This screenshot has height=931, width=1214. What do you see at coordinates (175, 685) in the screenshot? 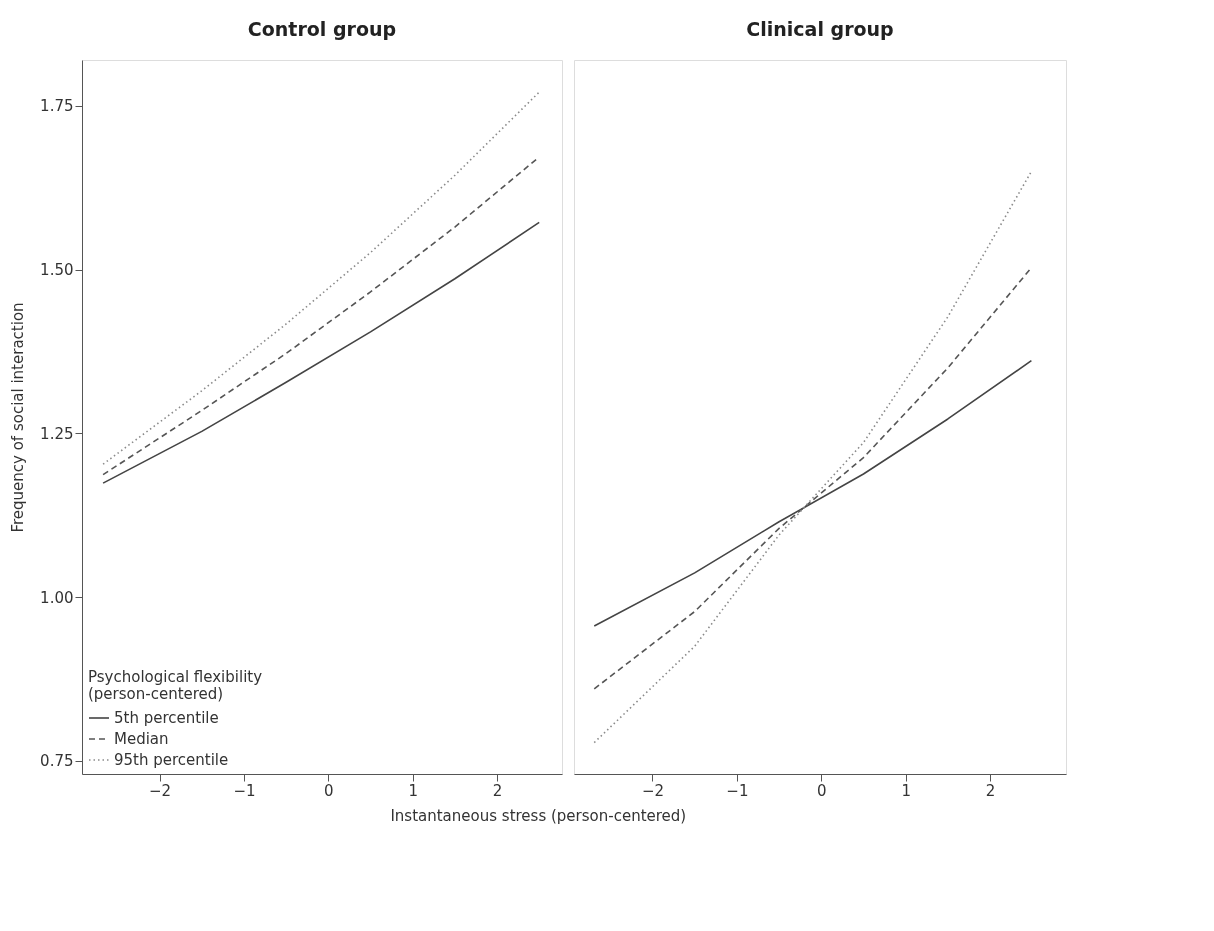
I see `legend-title: Psychological flexibility (person-centered)` at bounding box center [175, 685].